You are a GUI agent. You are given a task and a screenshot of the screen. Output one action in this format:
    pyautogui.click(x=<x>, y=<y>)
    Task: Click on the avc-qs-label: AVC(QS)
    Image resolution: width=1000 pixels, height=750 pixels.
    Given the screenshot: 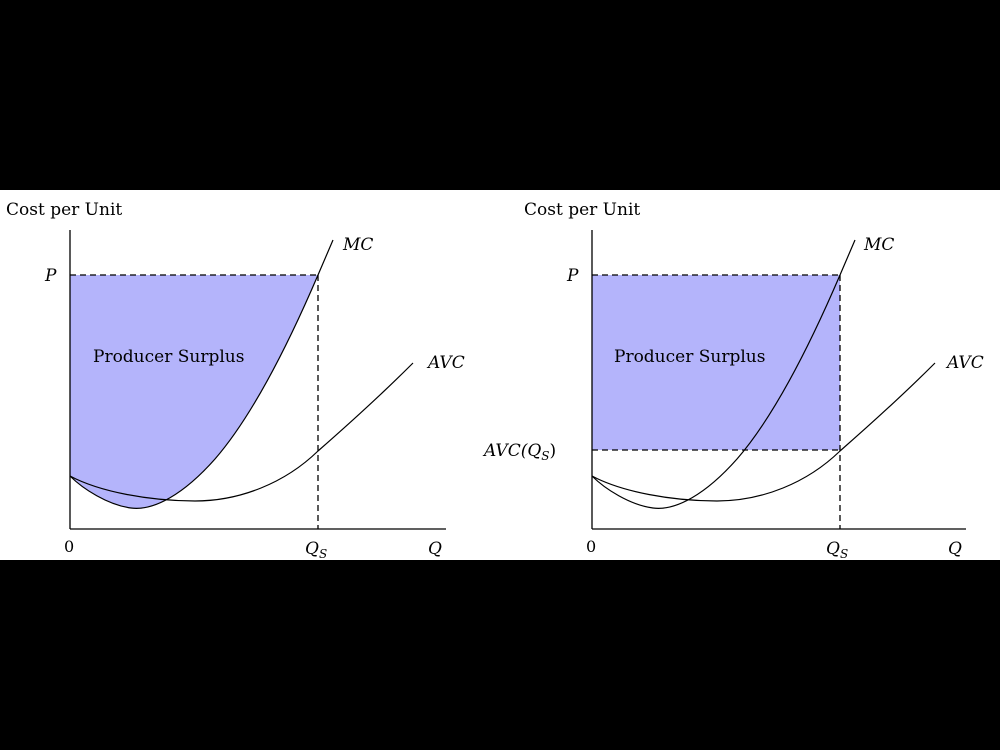 What is the action you would take?
    pyautogui.click(x=519, y=452)
    